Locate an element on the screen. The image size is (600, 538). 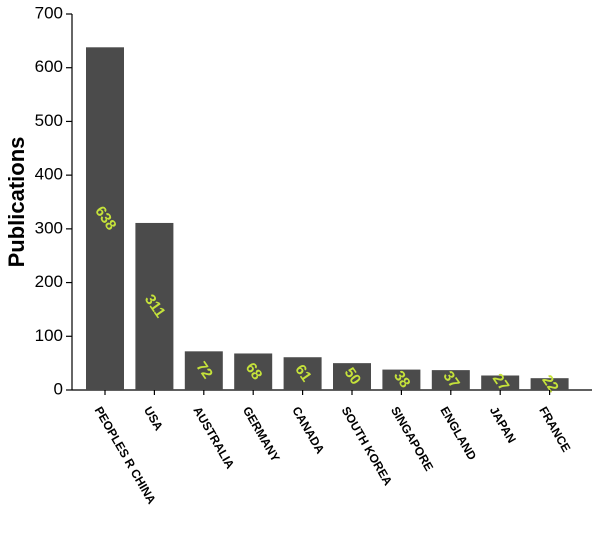
value-label: 72 is located at coordinates (203, 370).